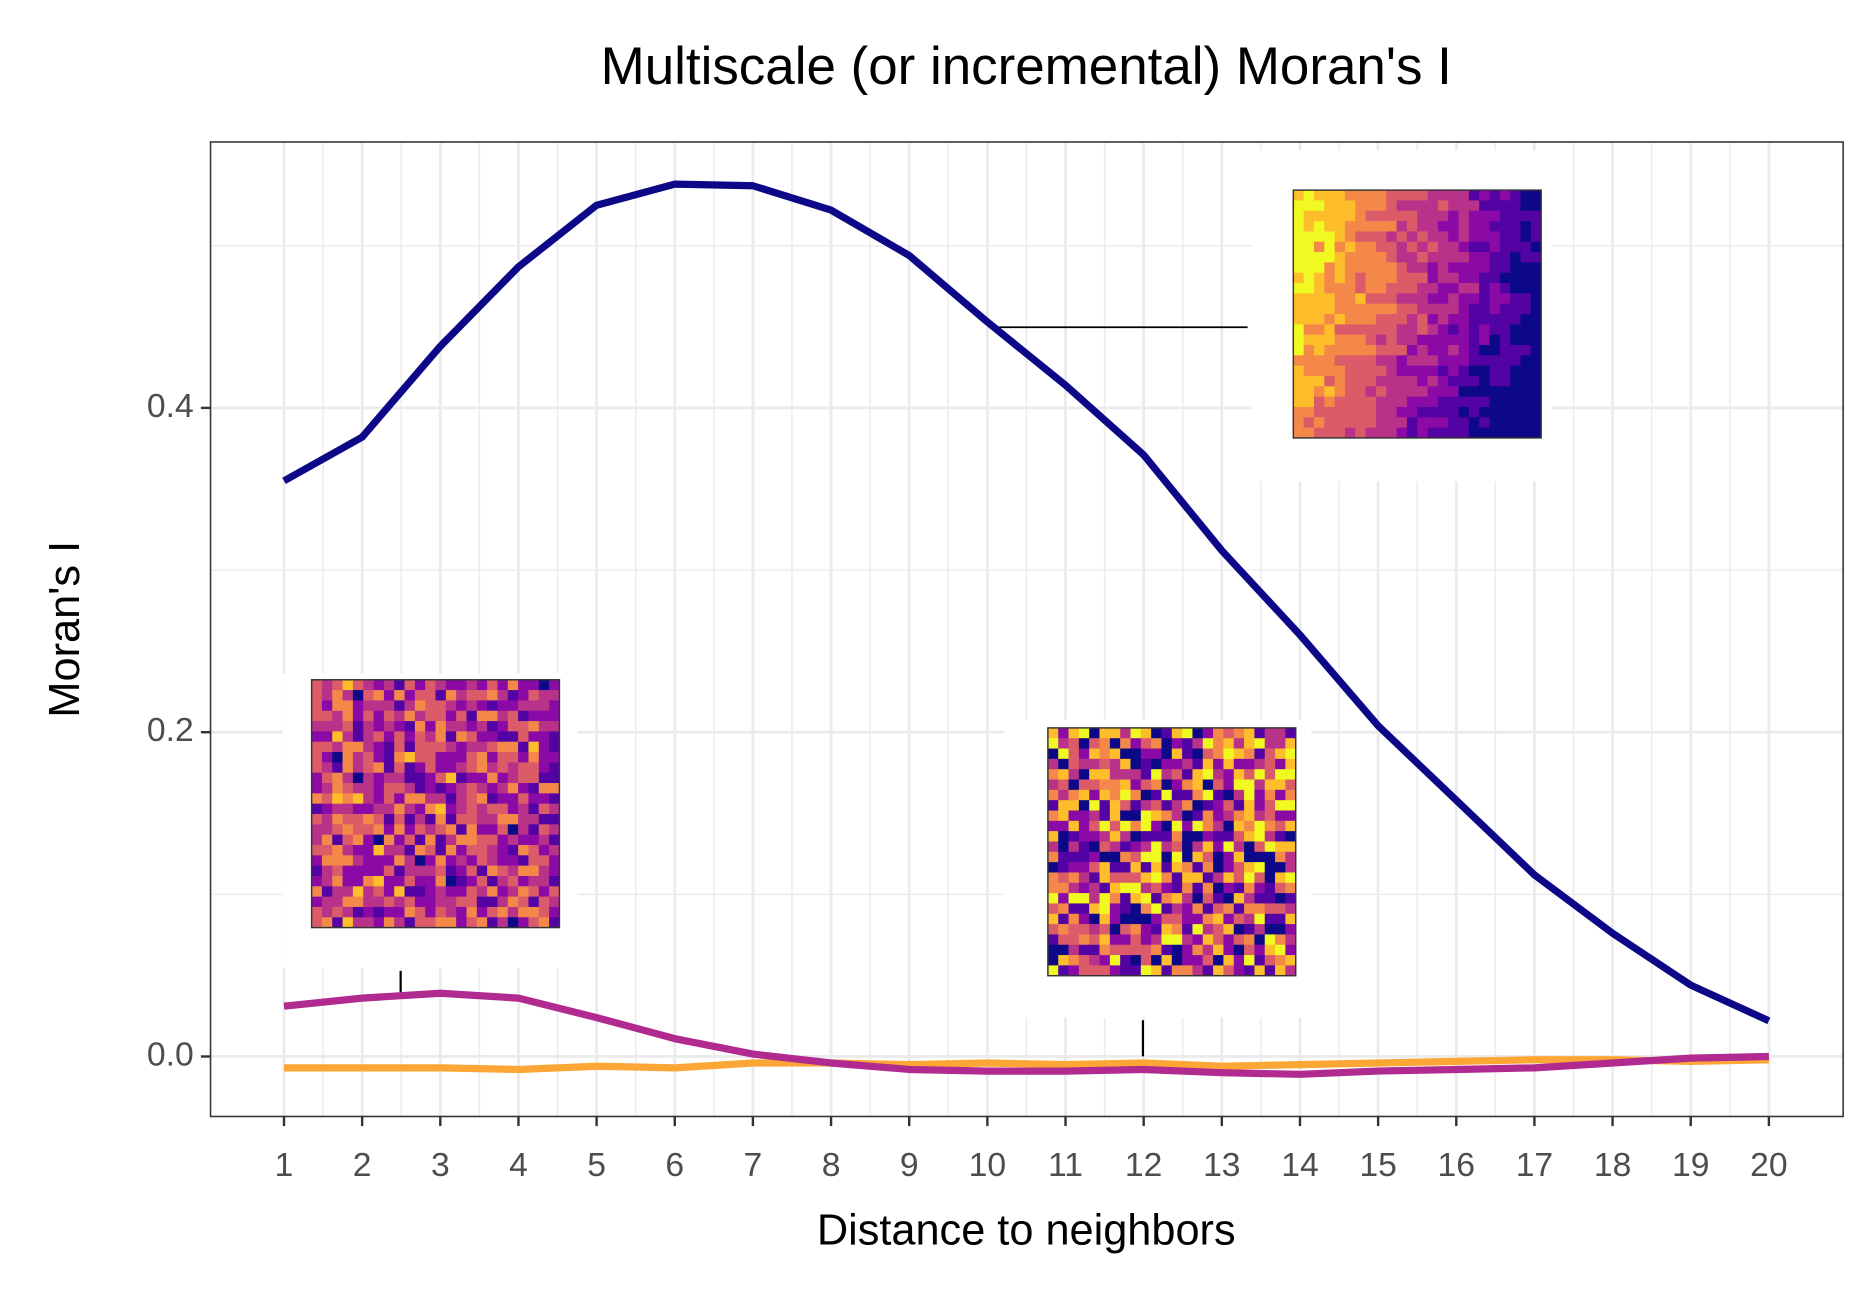 The width and height of the screenshot is (1872, 1296). Describe the element at coordinates (1026, 66) in the screenshot. I see `chart-title: Multiscale (or incremental) Moran's I` at that location.